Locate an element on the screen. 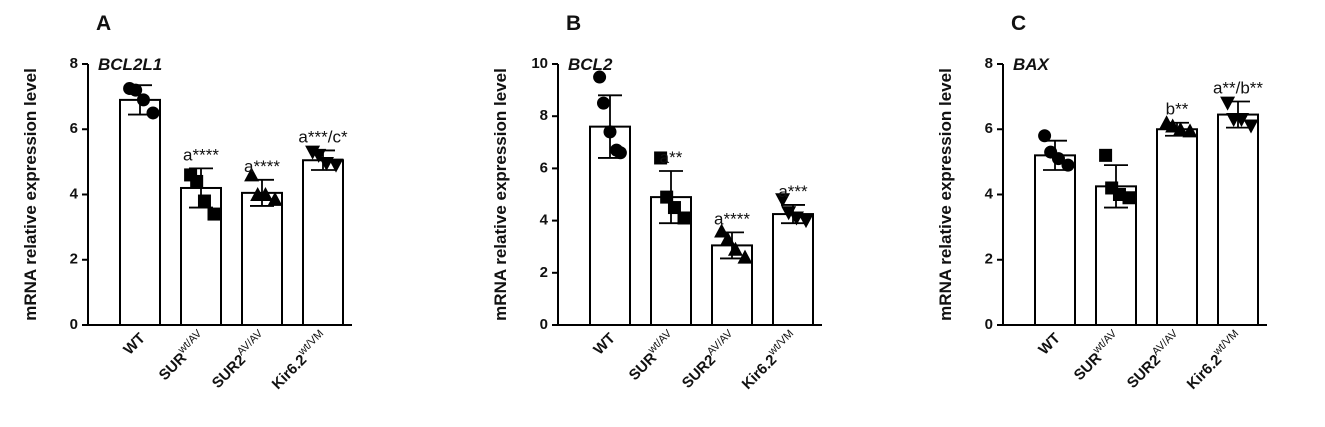 The width and height of the screenshot is (1325, 427). panel-label: A is located at coordinates (103, 23).